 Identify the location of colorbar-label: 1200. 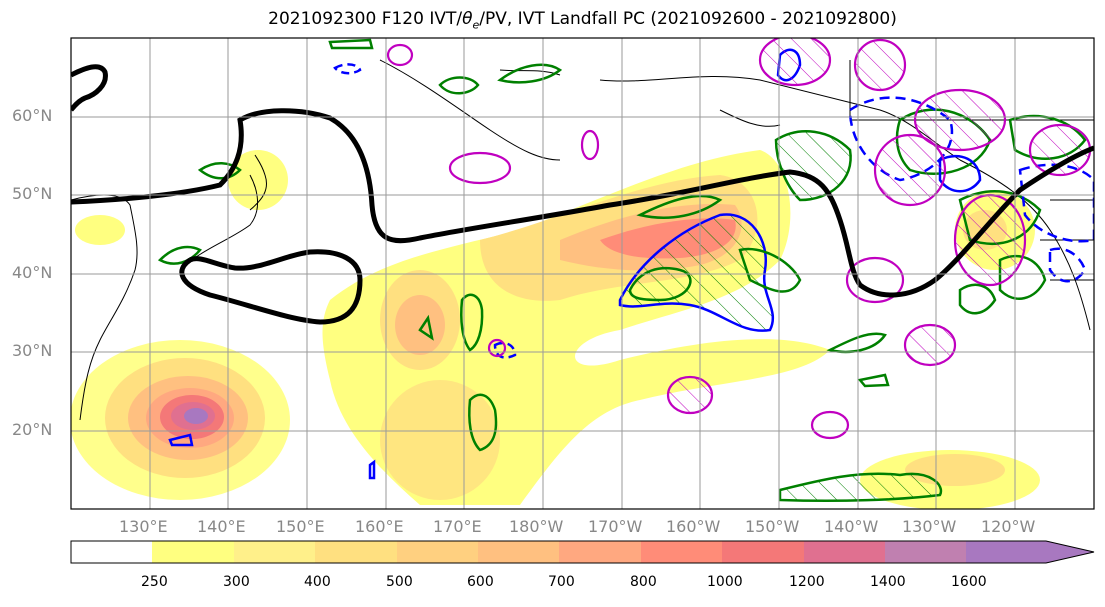
(807, 582).